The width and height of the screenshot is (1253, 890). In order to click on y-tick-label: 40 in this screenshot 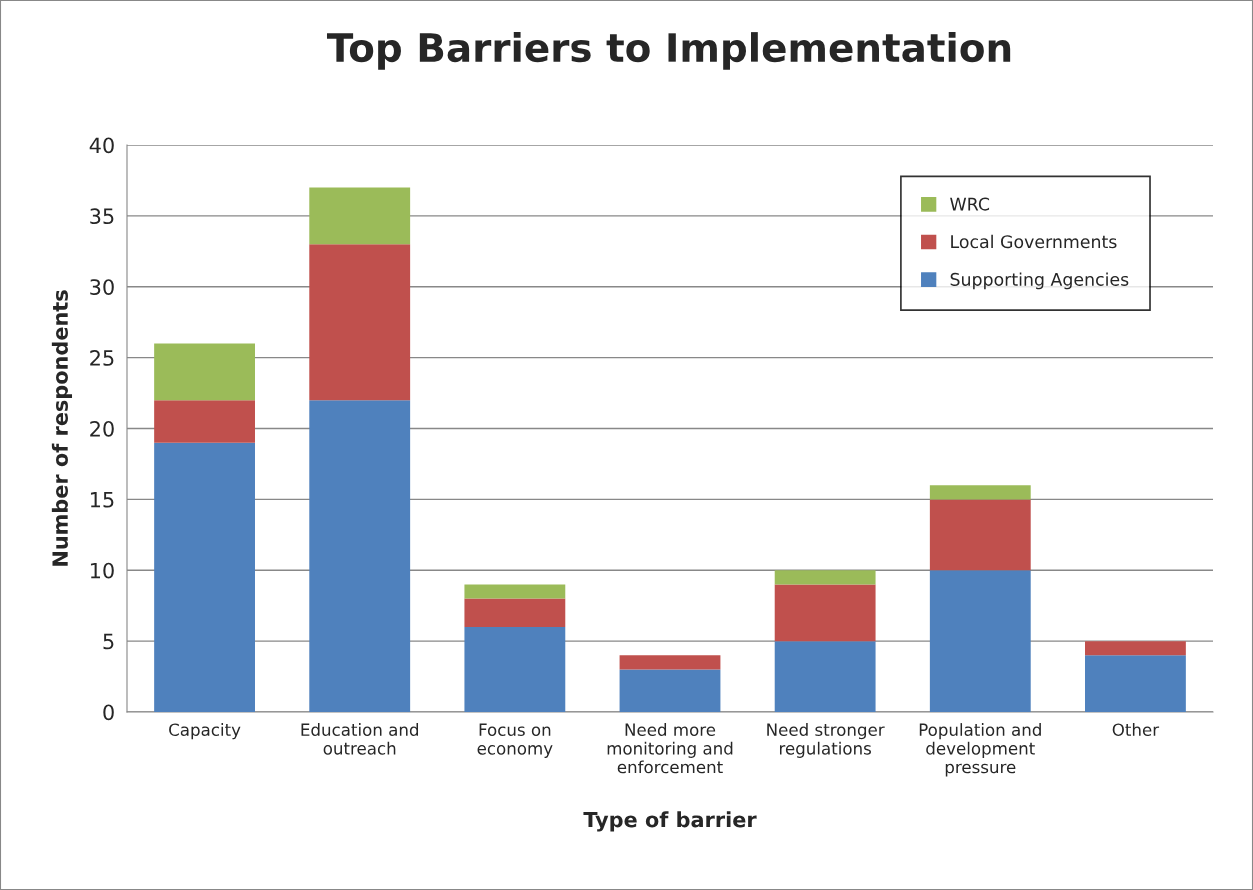, I will do `click(101, 145)`.